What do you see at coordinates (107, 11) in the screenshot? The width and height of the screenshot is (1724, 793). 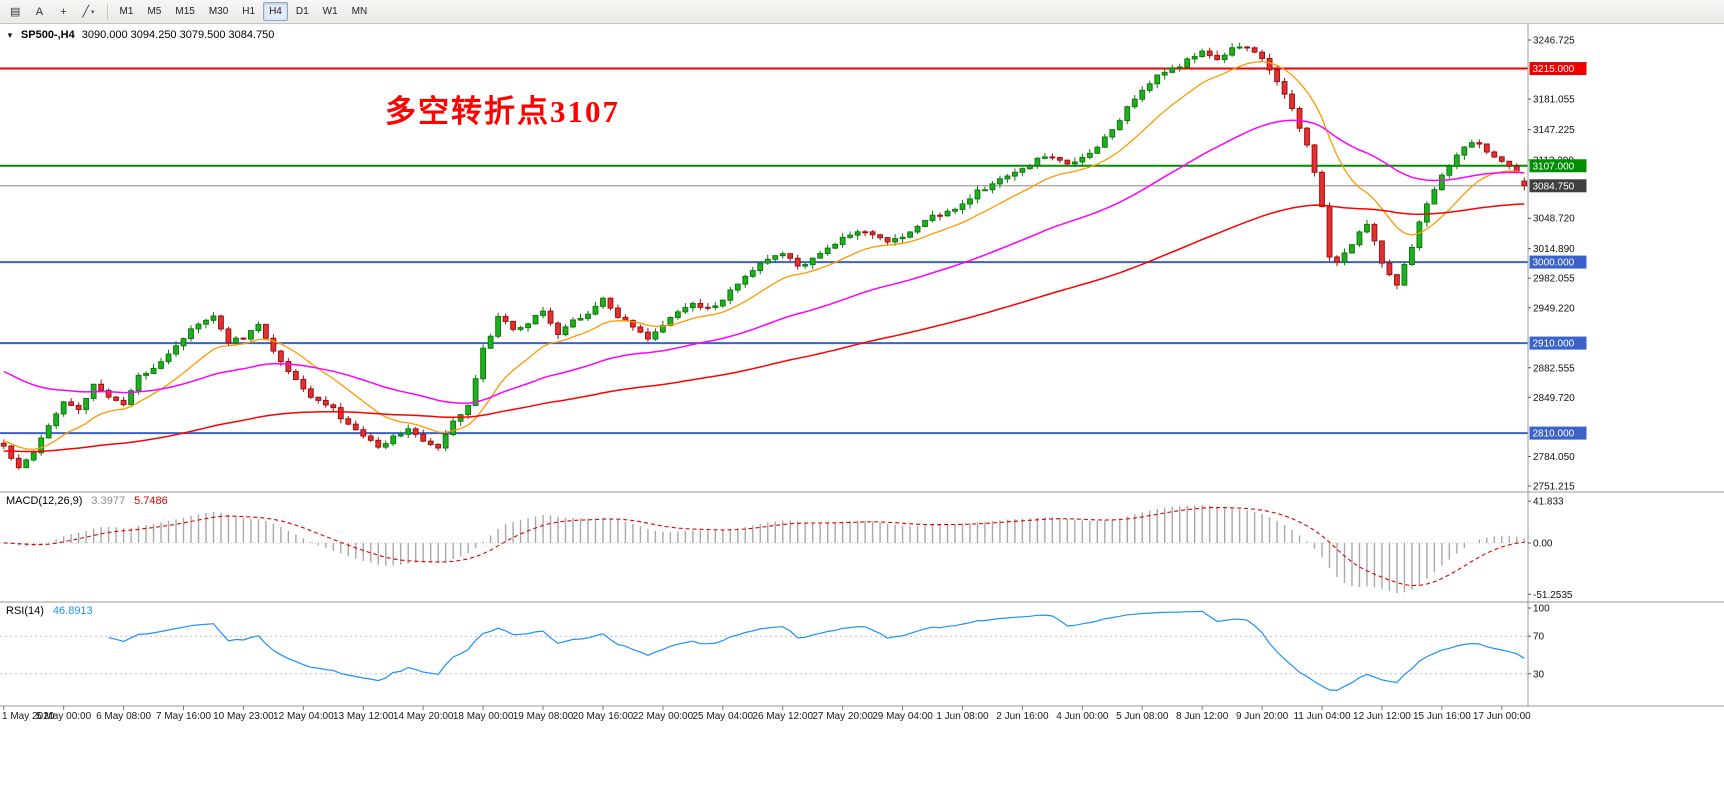 I see `toolbar-separator` at bounding box center [107, 11].